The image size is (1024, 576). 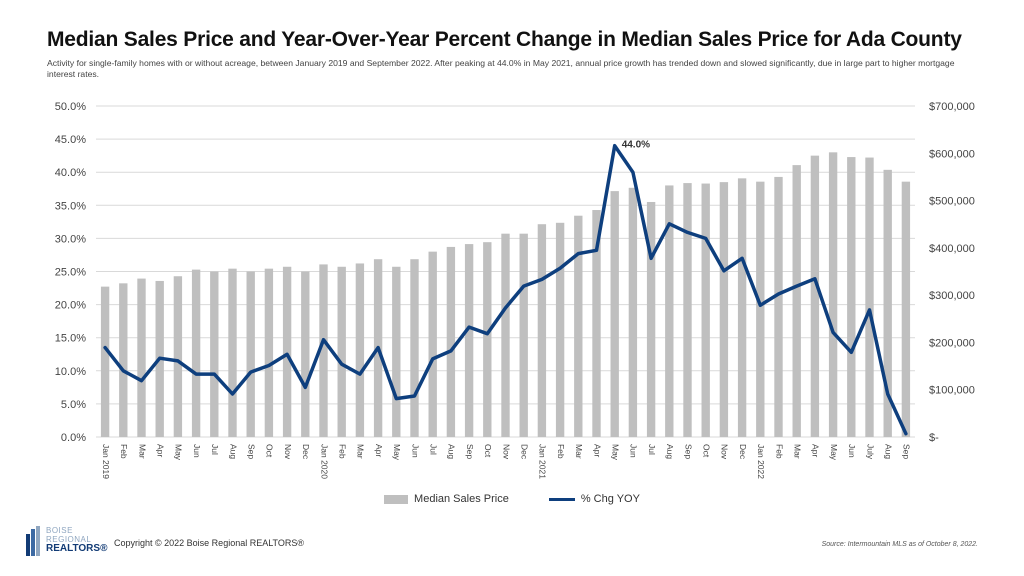 I want to click on x-tick-label: Sep, so click(x=470, y=451).